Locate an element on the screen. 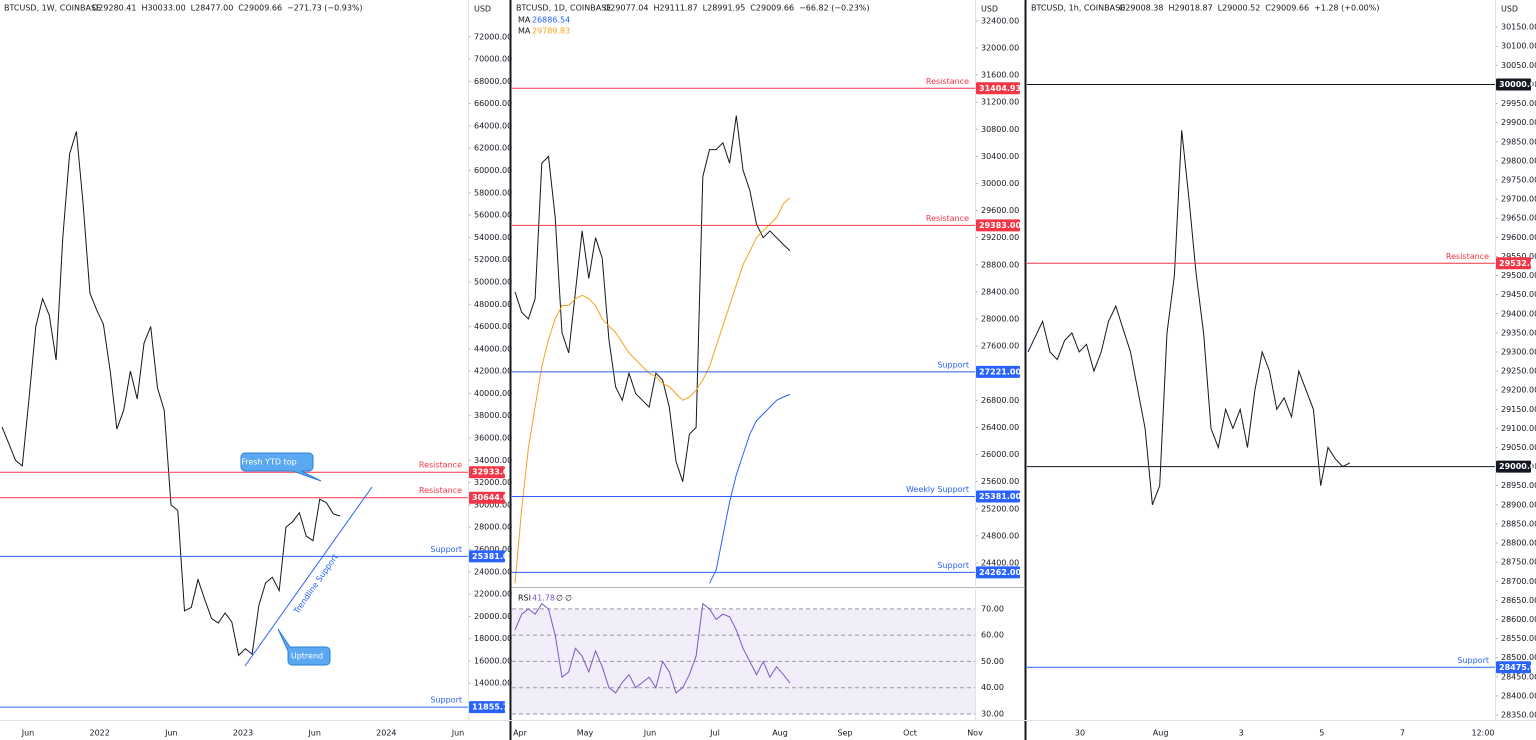 The height and width of the screenshot is (740, 1536). x-tick-label: May is located at coordinates (585, 733).